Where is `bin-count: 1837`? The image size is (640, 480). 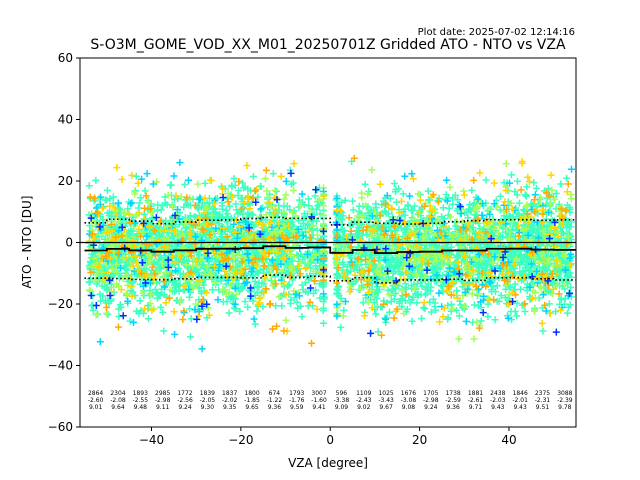 bin-count: 1837 is located at coordinates (229, 393).